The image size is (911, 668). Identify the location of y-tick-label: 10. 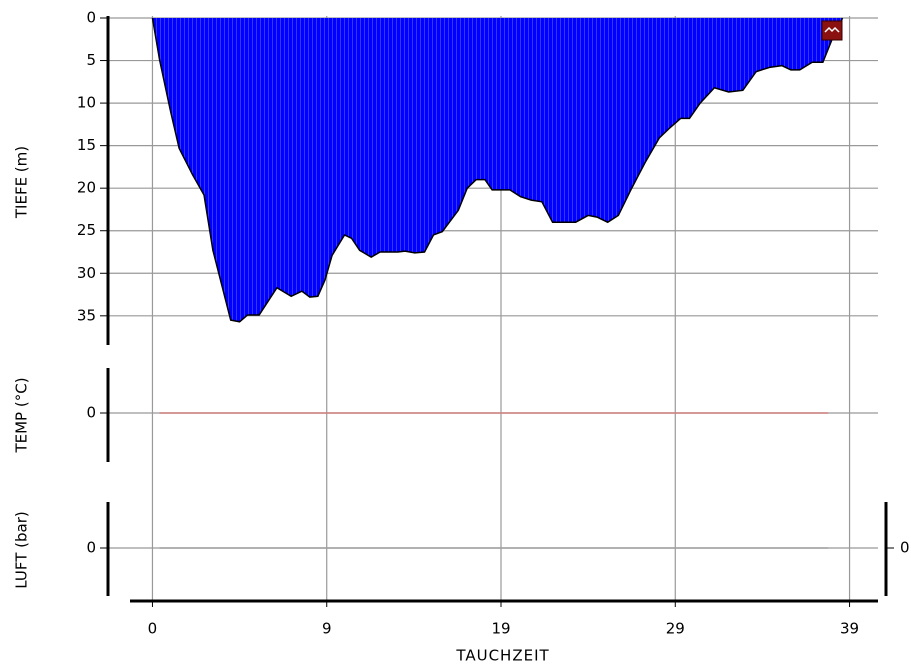
(86, 103).